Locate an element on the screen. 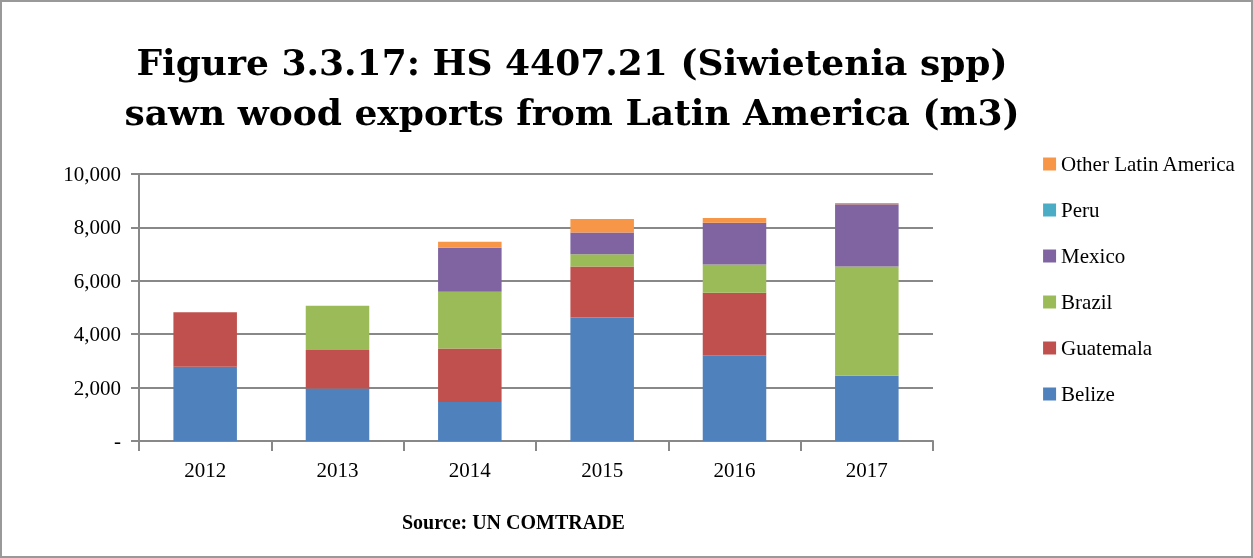  legend-label: Belize is located at coordinates (1088, 394).